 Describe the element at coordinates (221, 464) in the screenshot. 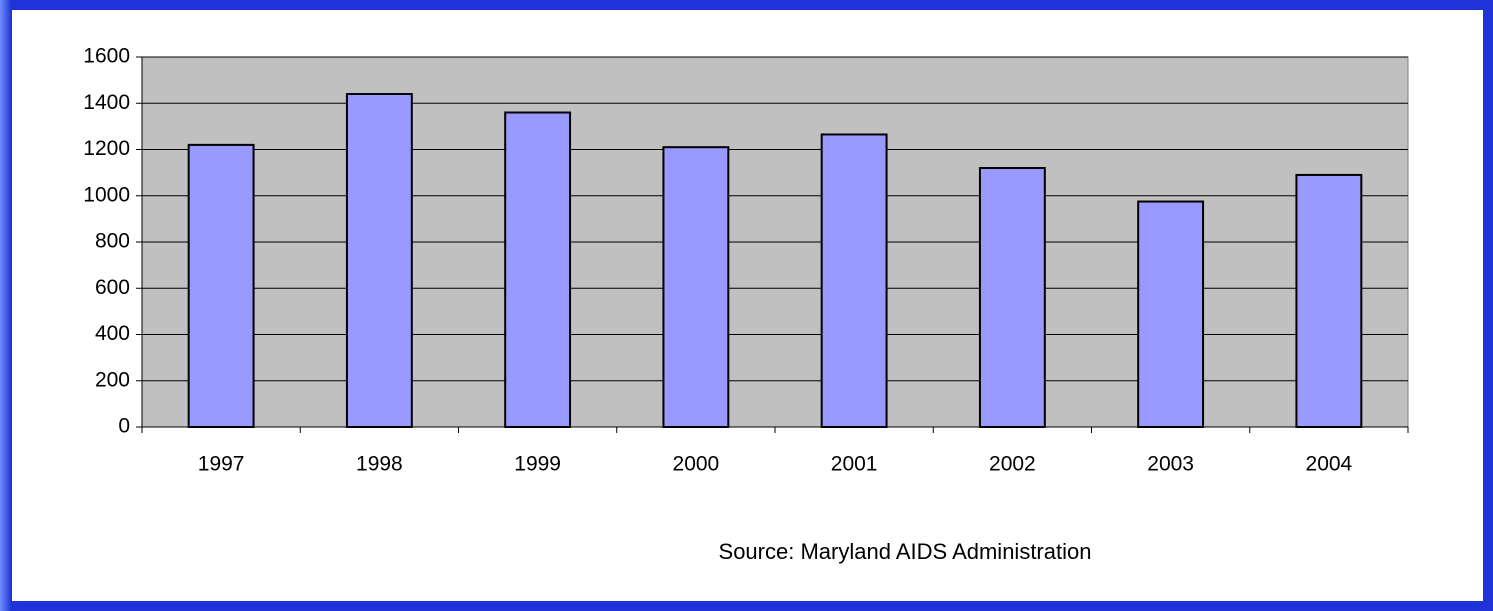

I see `x-tick-label: 1997` at that location.